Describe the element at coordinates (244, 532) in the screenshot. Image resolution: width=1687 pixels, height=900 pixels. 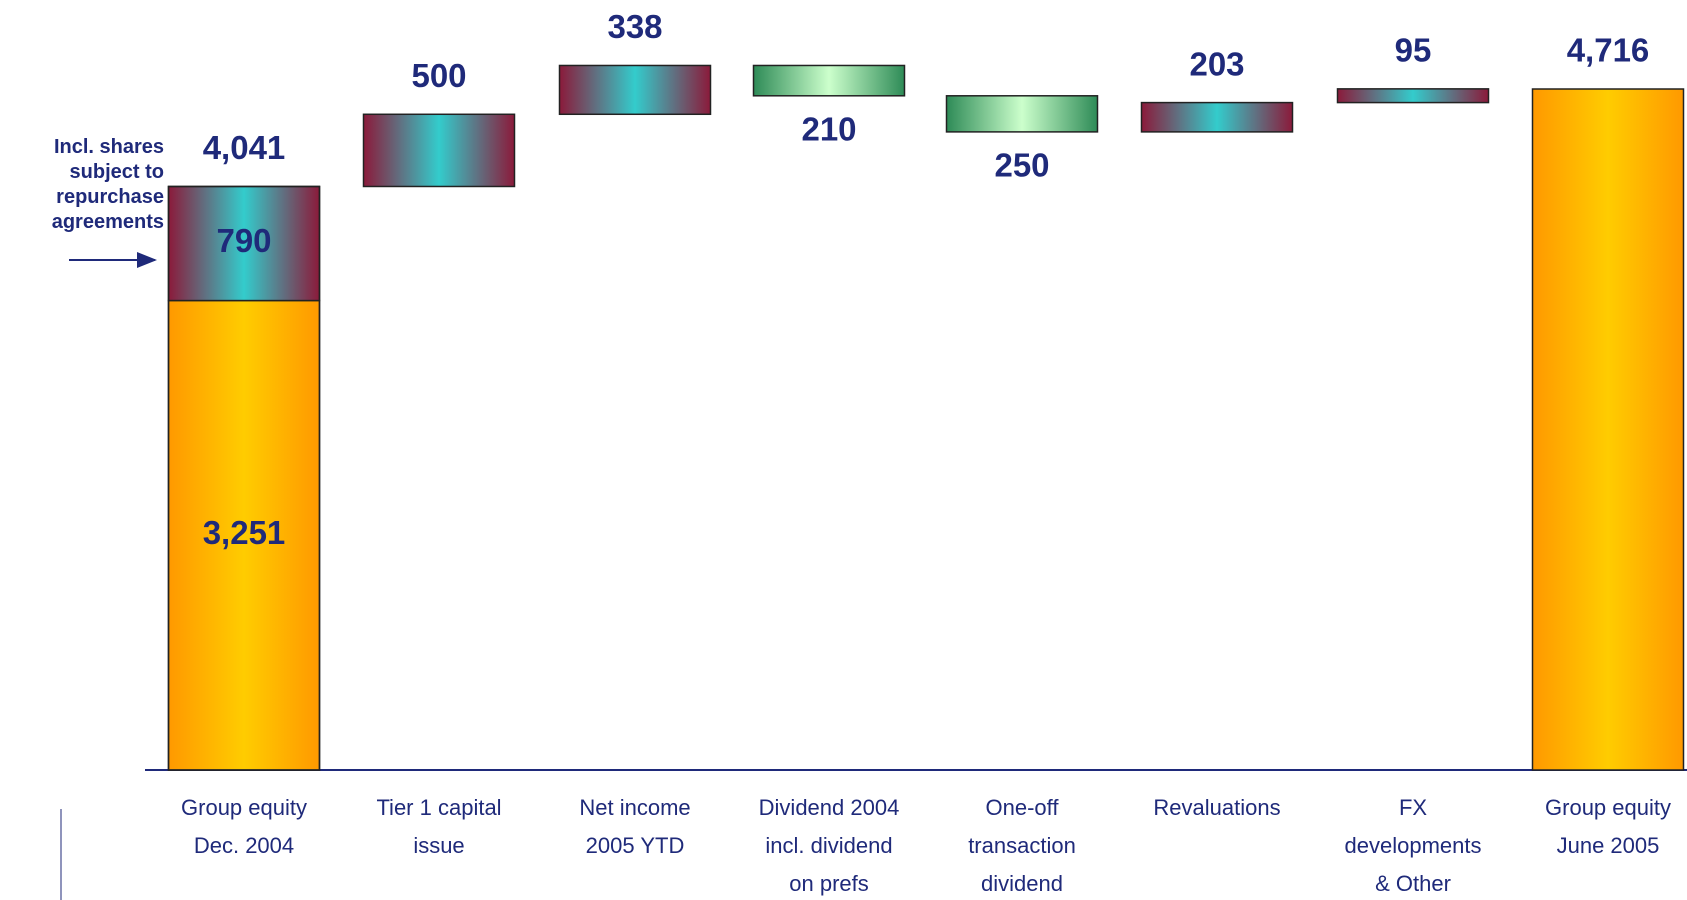
I see `segment-label: 3,251` at that location.